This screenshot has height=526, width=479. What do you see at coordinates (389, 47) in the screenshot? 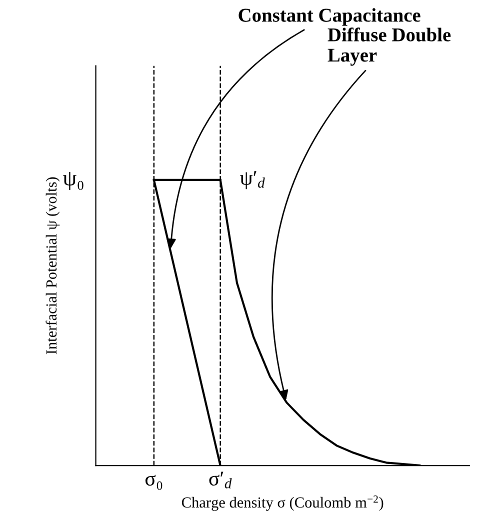
I see `text: Diffuse Double Layer` at bounding box center [389, 47].